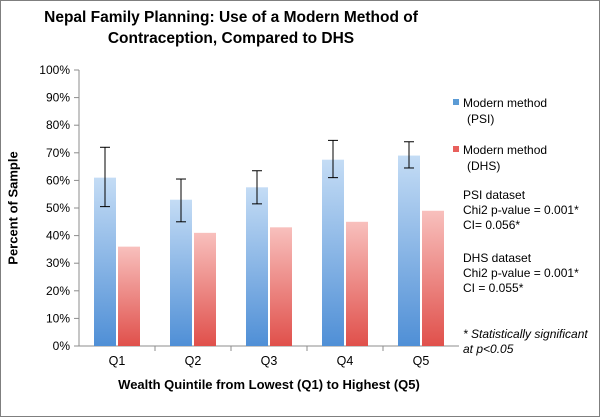 The height and width of the screenshot is (417, 600). I want to click on legend-swatch-dhs, so click(456, 149).